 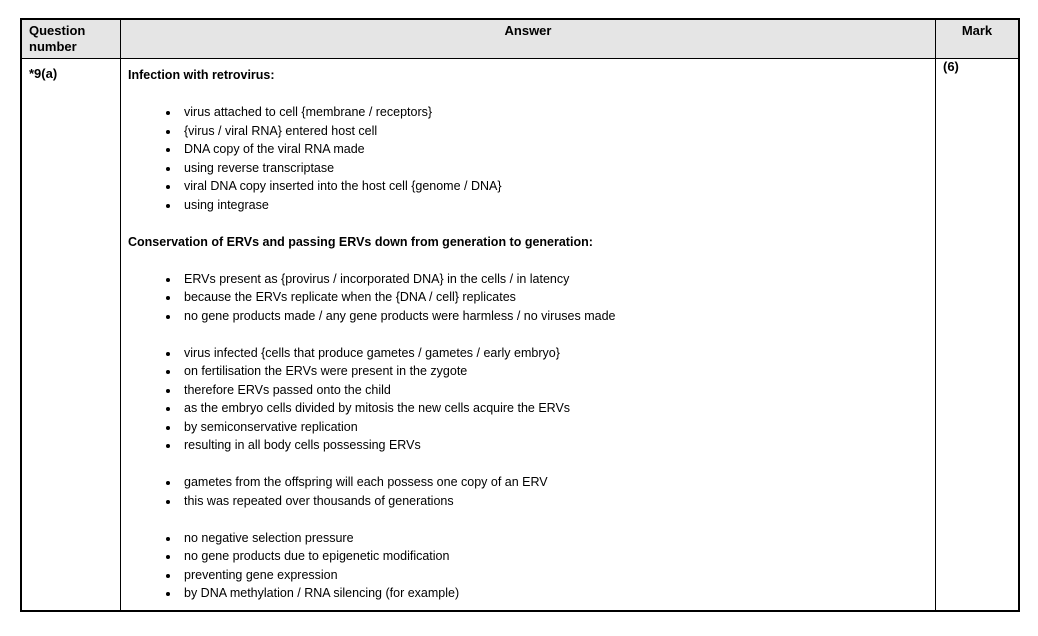 I want to click on table-header-row: Question number Answer Mark, so click(x=520, y=38).